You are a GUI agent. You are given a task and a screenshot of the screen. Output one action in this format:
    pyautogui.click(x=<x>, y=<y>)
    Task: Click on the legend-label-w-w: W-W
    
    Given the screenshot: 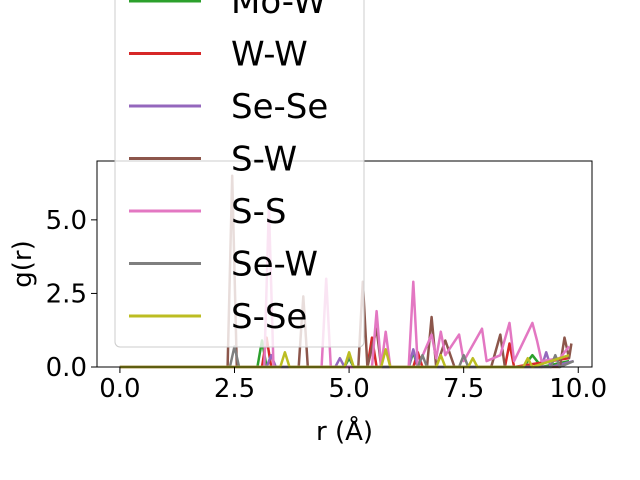 What is the action you would take?
    pyautogui.click(x=269, y=55)
    